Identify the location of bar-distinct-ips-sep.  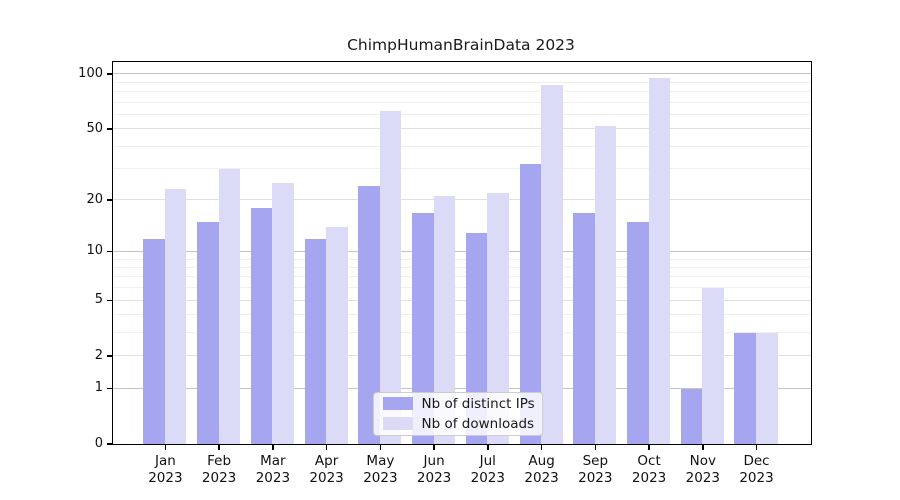
(584, 328).